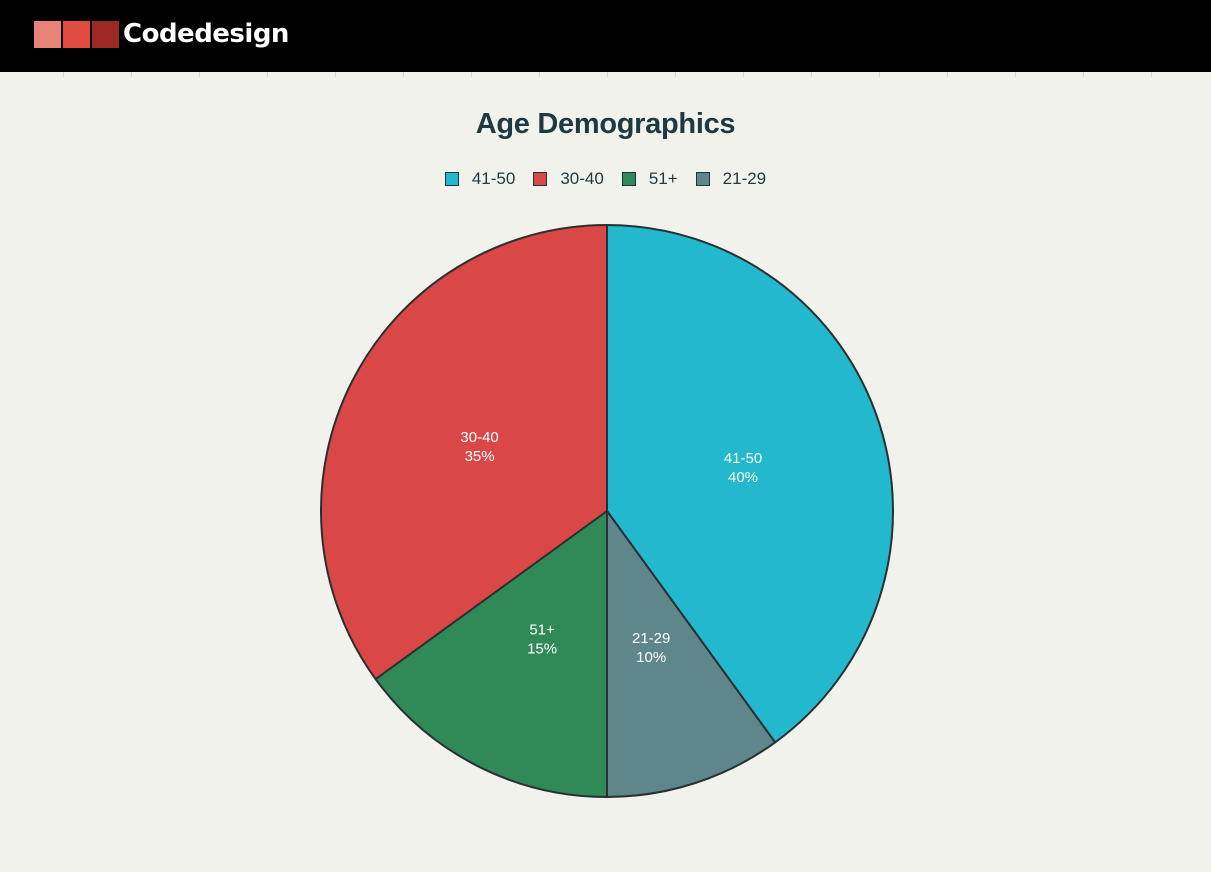 Image resolution: width=1211 pixels, height=872 pixels. Describe the element at coordinates (651, 638) in the screenshot. I see `slice-label-category: 21-29` at that location.